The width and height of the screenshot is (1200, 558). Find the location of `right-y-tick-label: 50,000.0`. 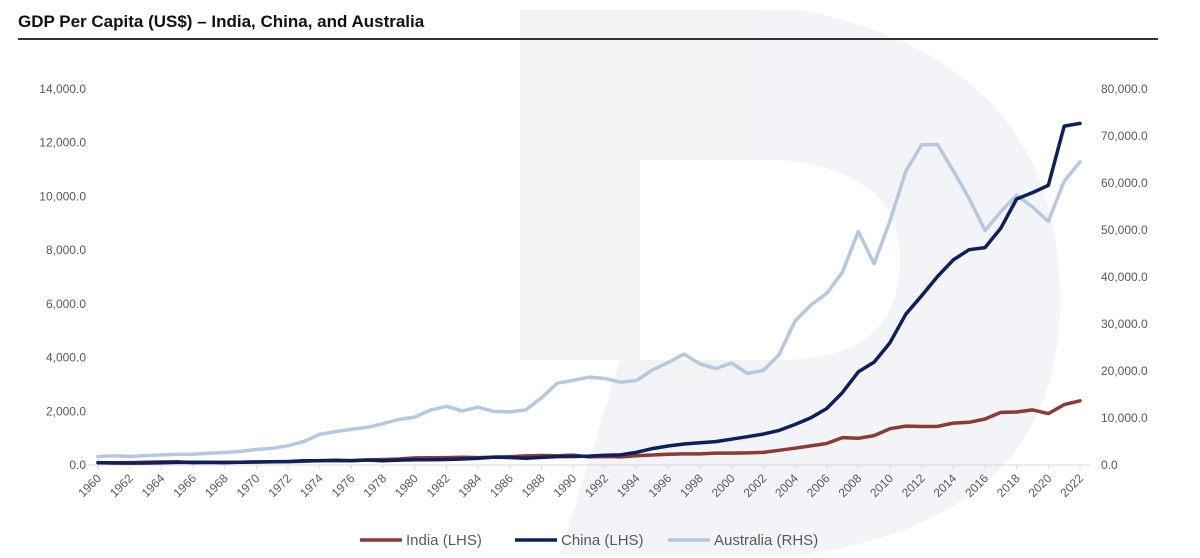

right-y-tick-label: 50,000.0 is located at coordinates (1124, 230).